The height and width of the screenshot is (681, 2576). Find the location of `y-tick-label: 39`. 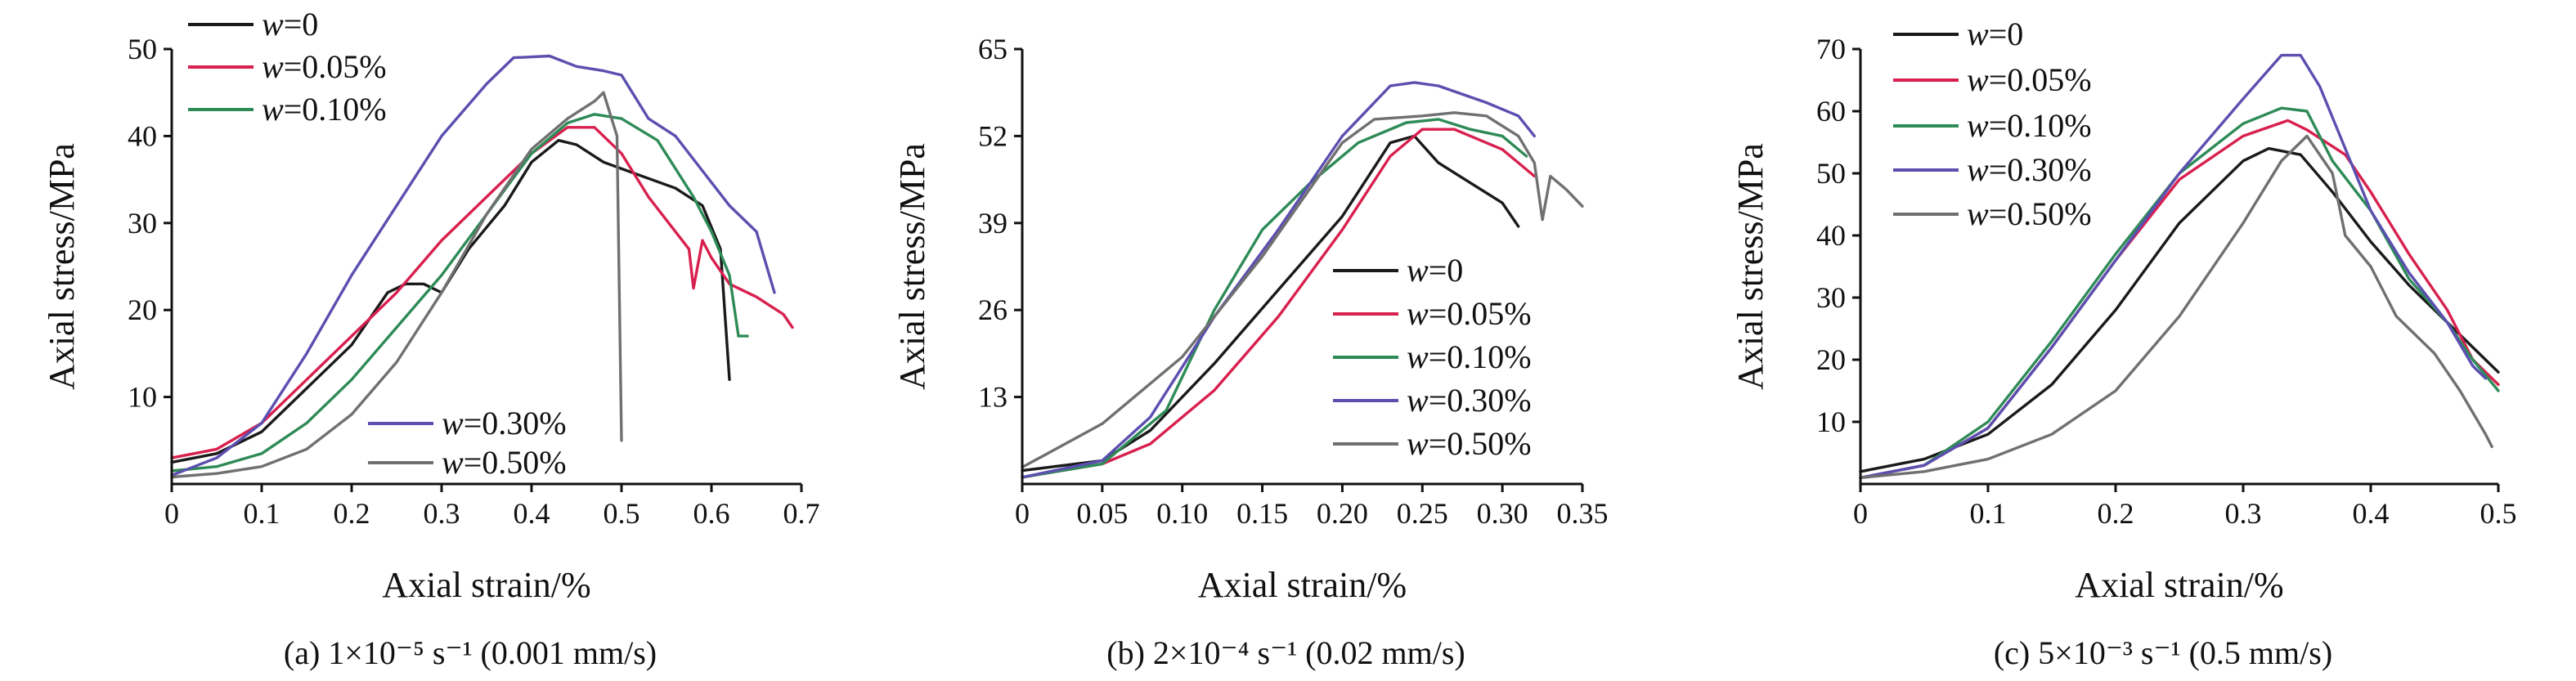

y-tick-label: 39 is located at coordinates (993, 223).